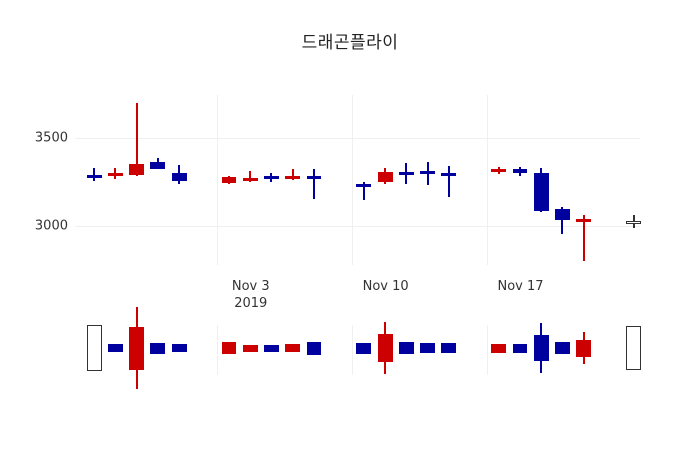 The height and width of the screenshot is (450, 700). Describe the element at coordinates (385, 286) in the screenshot. I see `date-tick-label: Nov 10` at that location.